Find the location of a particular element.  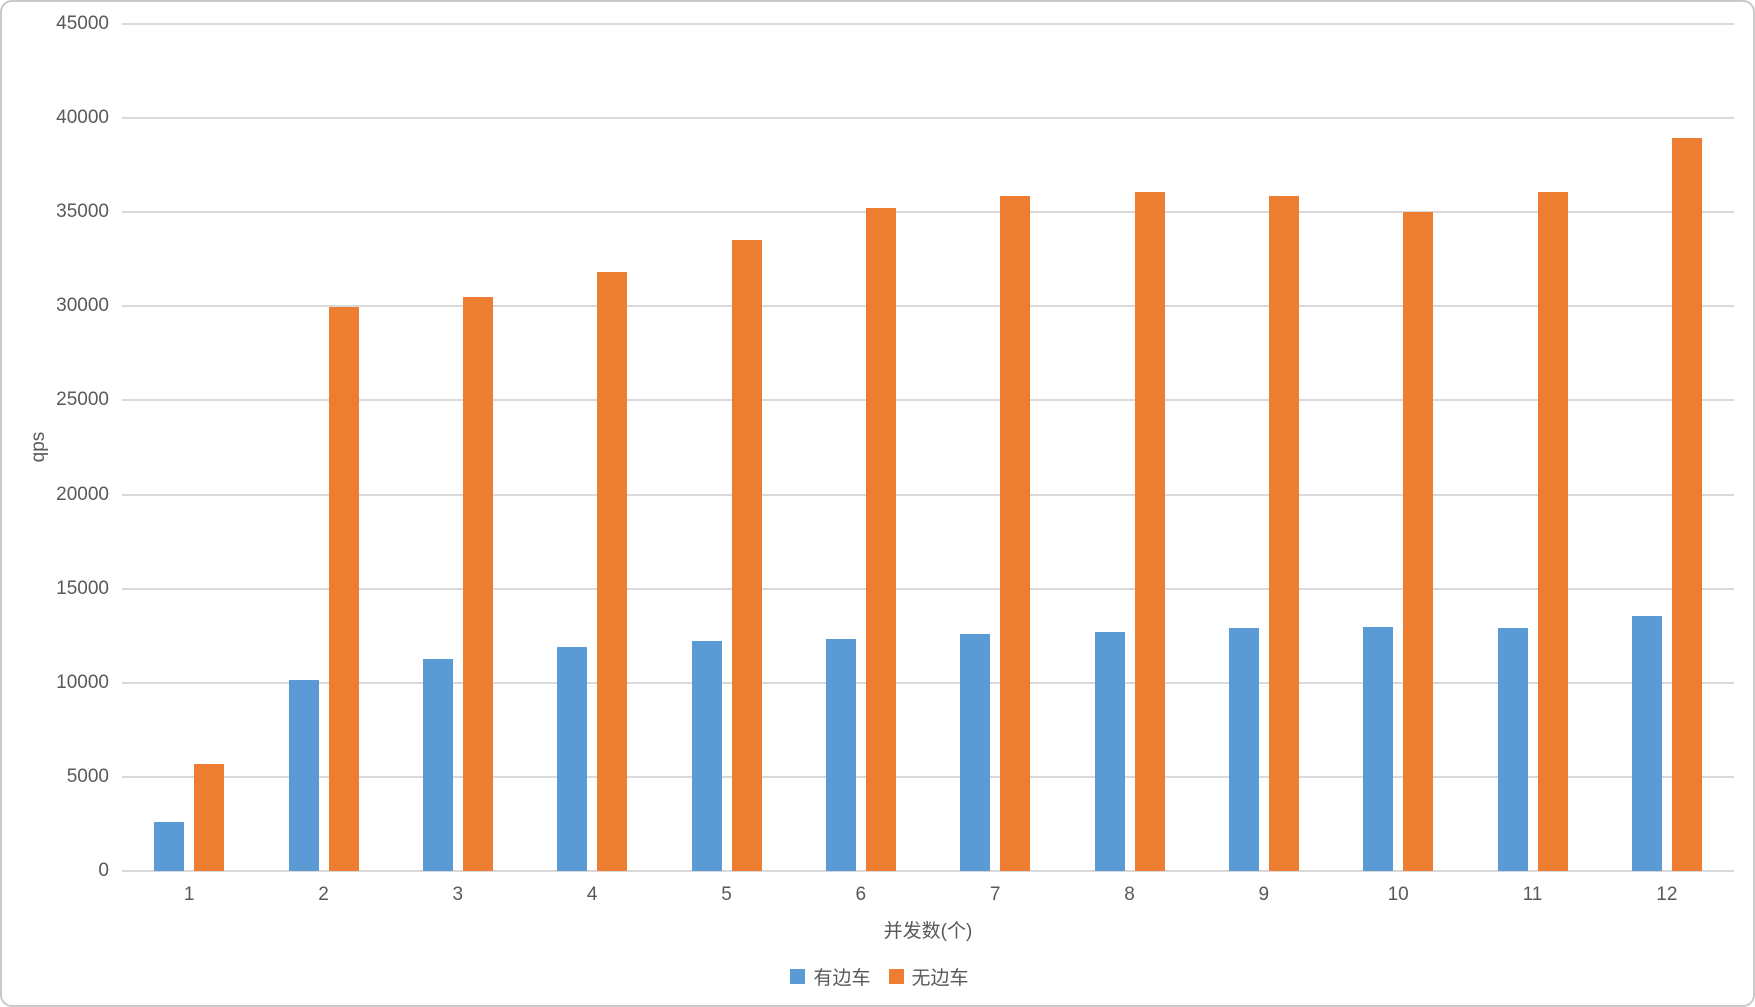

legend-label: 有边车 is located at coordinates (842, 978).